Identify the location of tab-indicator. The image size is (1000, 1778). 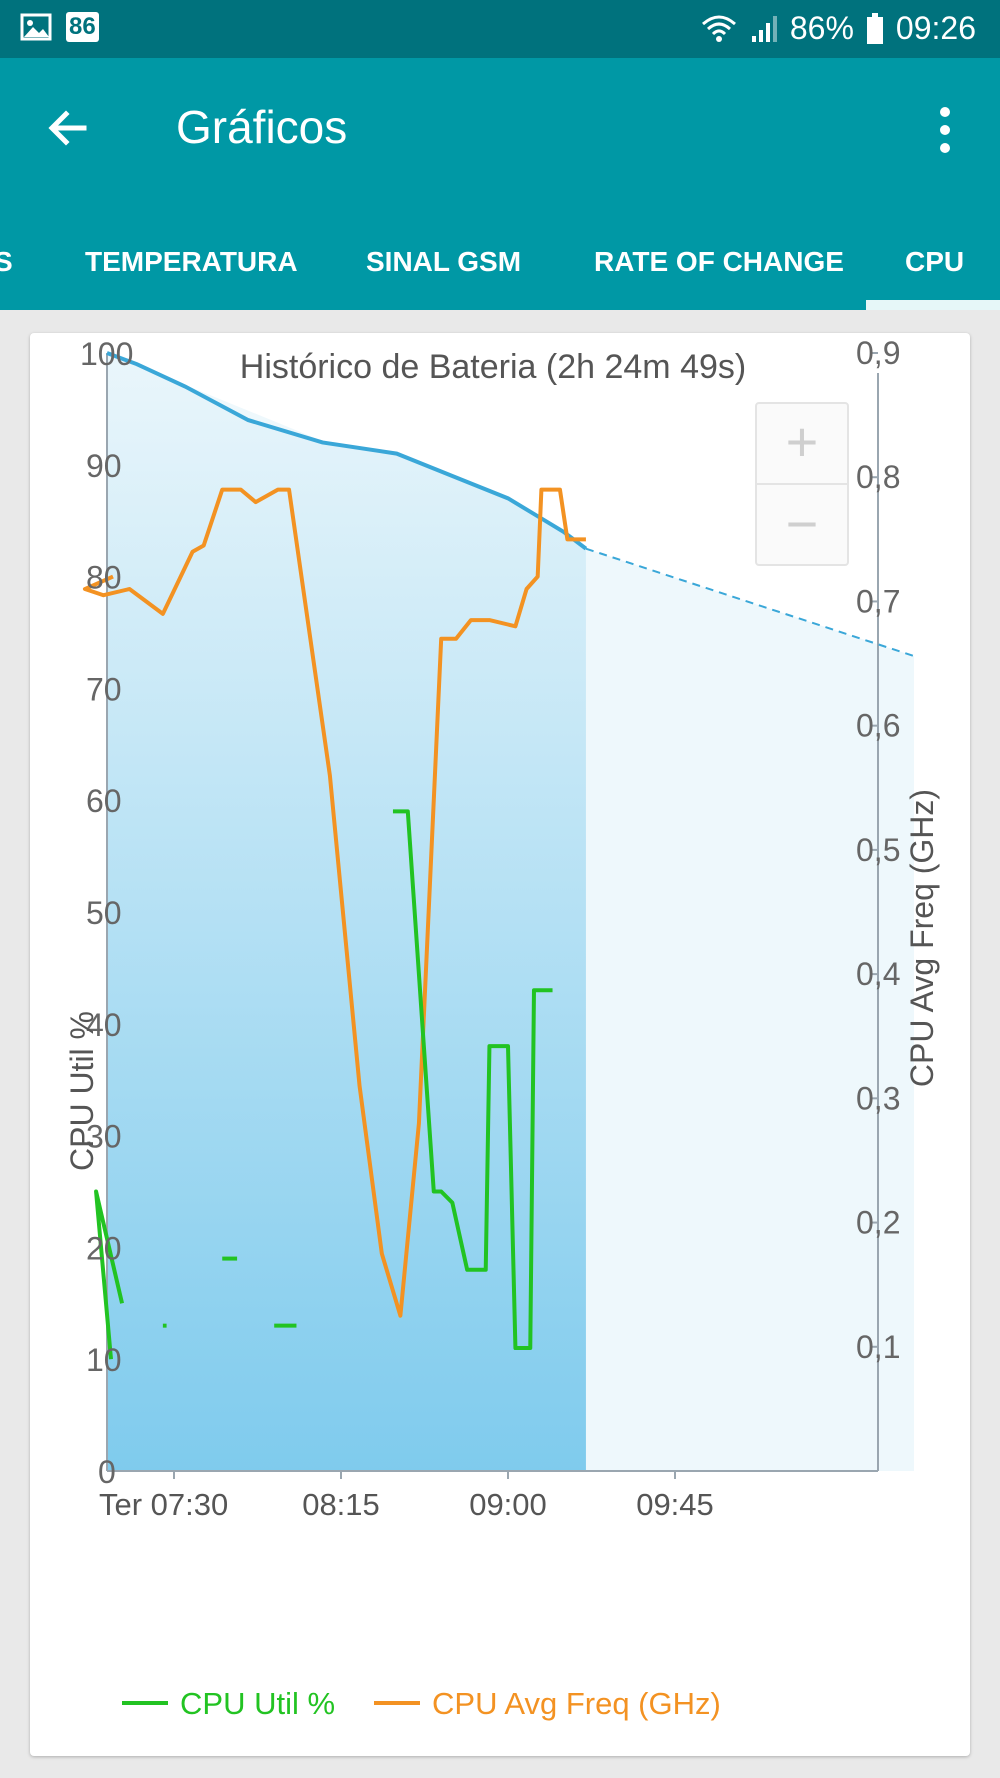
(933, 305).